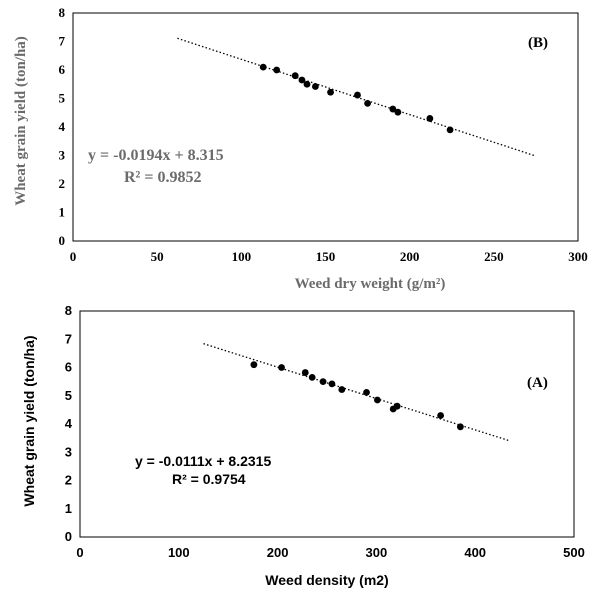 Image resolution: width=591 pixels, height=593 pixels. I want to click on x-axis-label: Weed dry weight (g/m²), so click(370, 284).